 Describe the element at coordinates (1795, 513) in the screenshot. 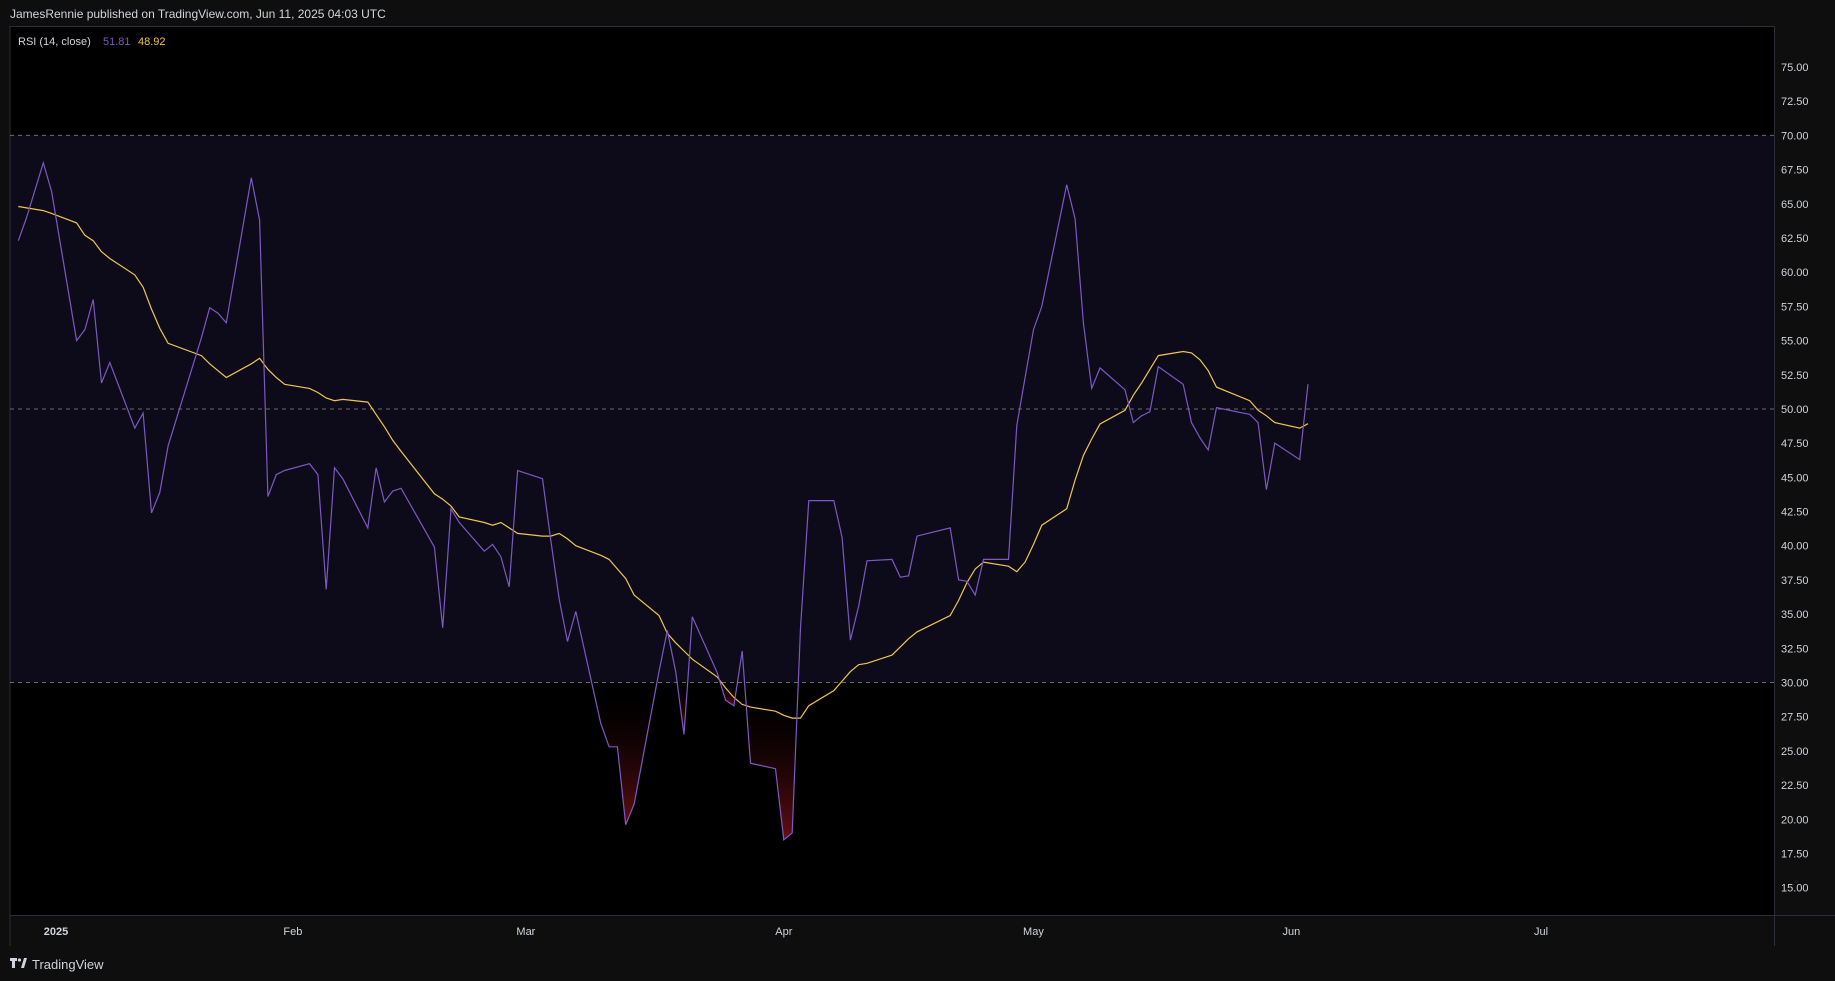

I see `y-tick-label: 42.50` at that location.